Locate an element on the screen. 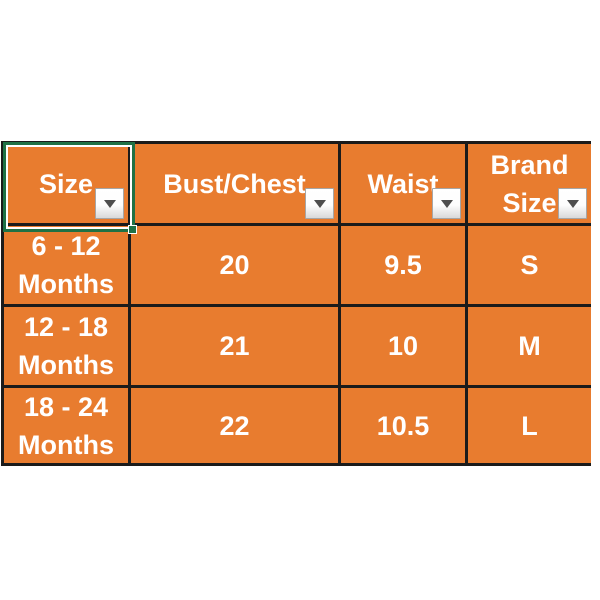 The height and width of the screenshot is (600, 600). header-label-waist: Waist is located at coordinates (403, 183).